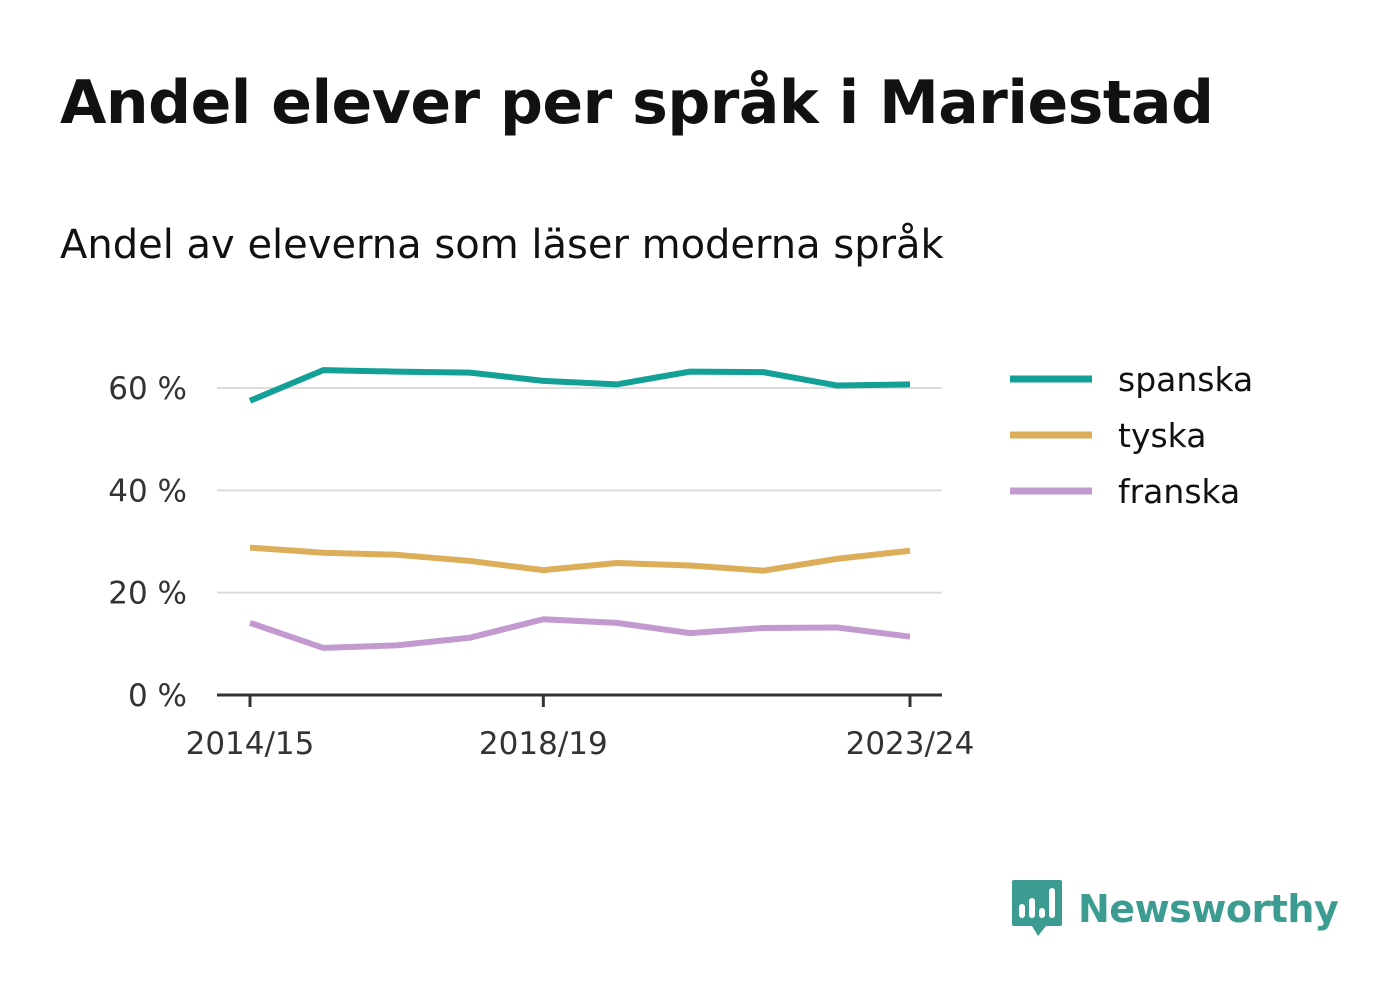  Describe the element at coordinates (1179, 491) in the screenshot. I see `legend-label-franska: franska` at that location.